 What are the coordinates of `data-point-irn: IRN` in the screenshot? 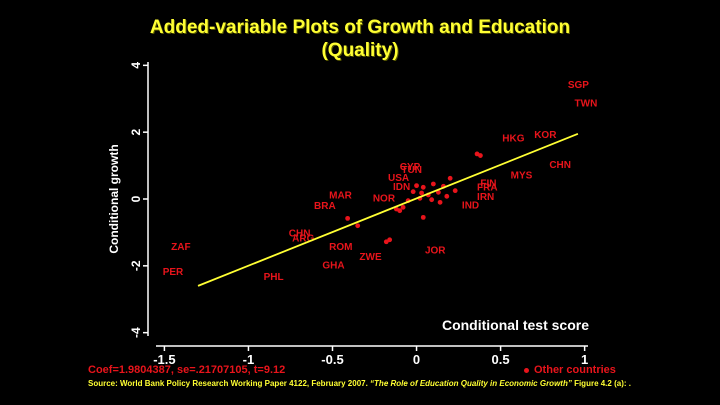 It's located at (485, 197).